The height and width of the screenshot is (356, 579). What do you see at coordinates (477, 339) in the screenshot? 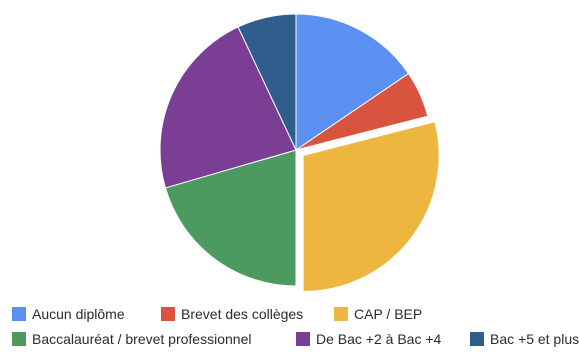
I see `legend-swatch-bac-5-et-plus` at bounding box center [477, 339].